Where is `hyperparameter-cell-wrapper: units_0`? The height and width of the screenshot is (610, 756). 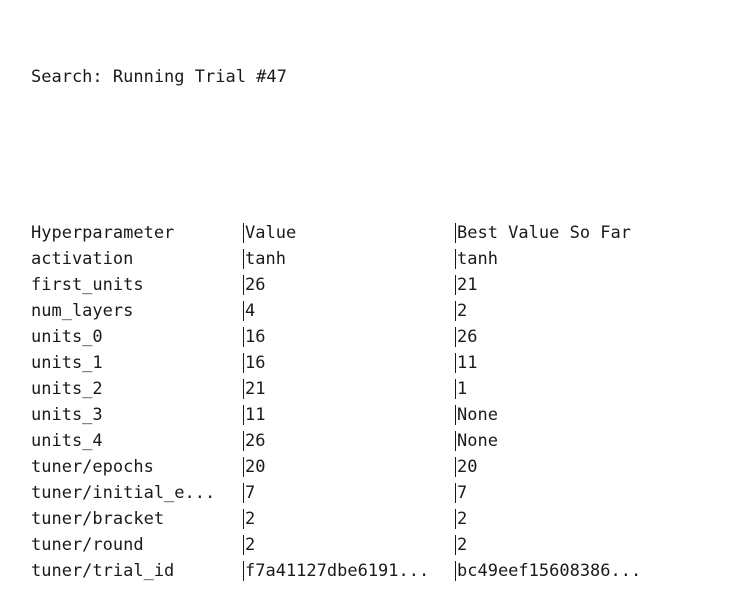 hyperparameter-cell-wrapper: units_0 is located at coordinates (137, 337).